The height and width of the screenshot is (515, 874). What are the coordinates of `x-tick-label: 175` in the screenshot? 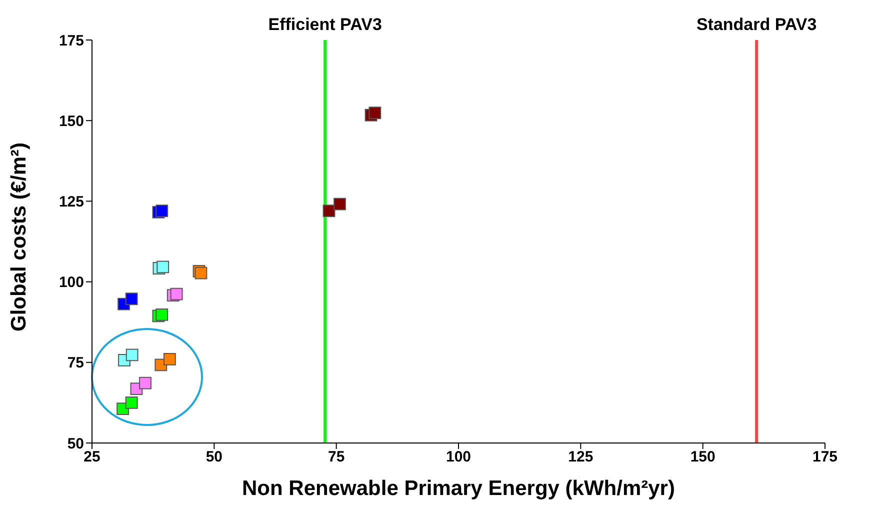 It's located at (825, 457).